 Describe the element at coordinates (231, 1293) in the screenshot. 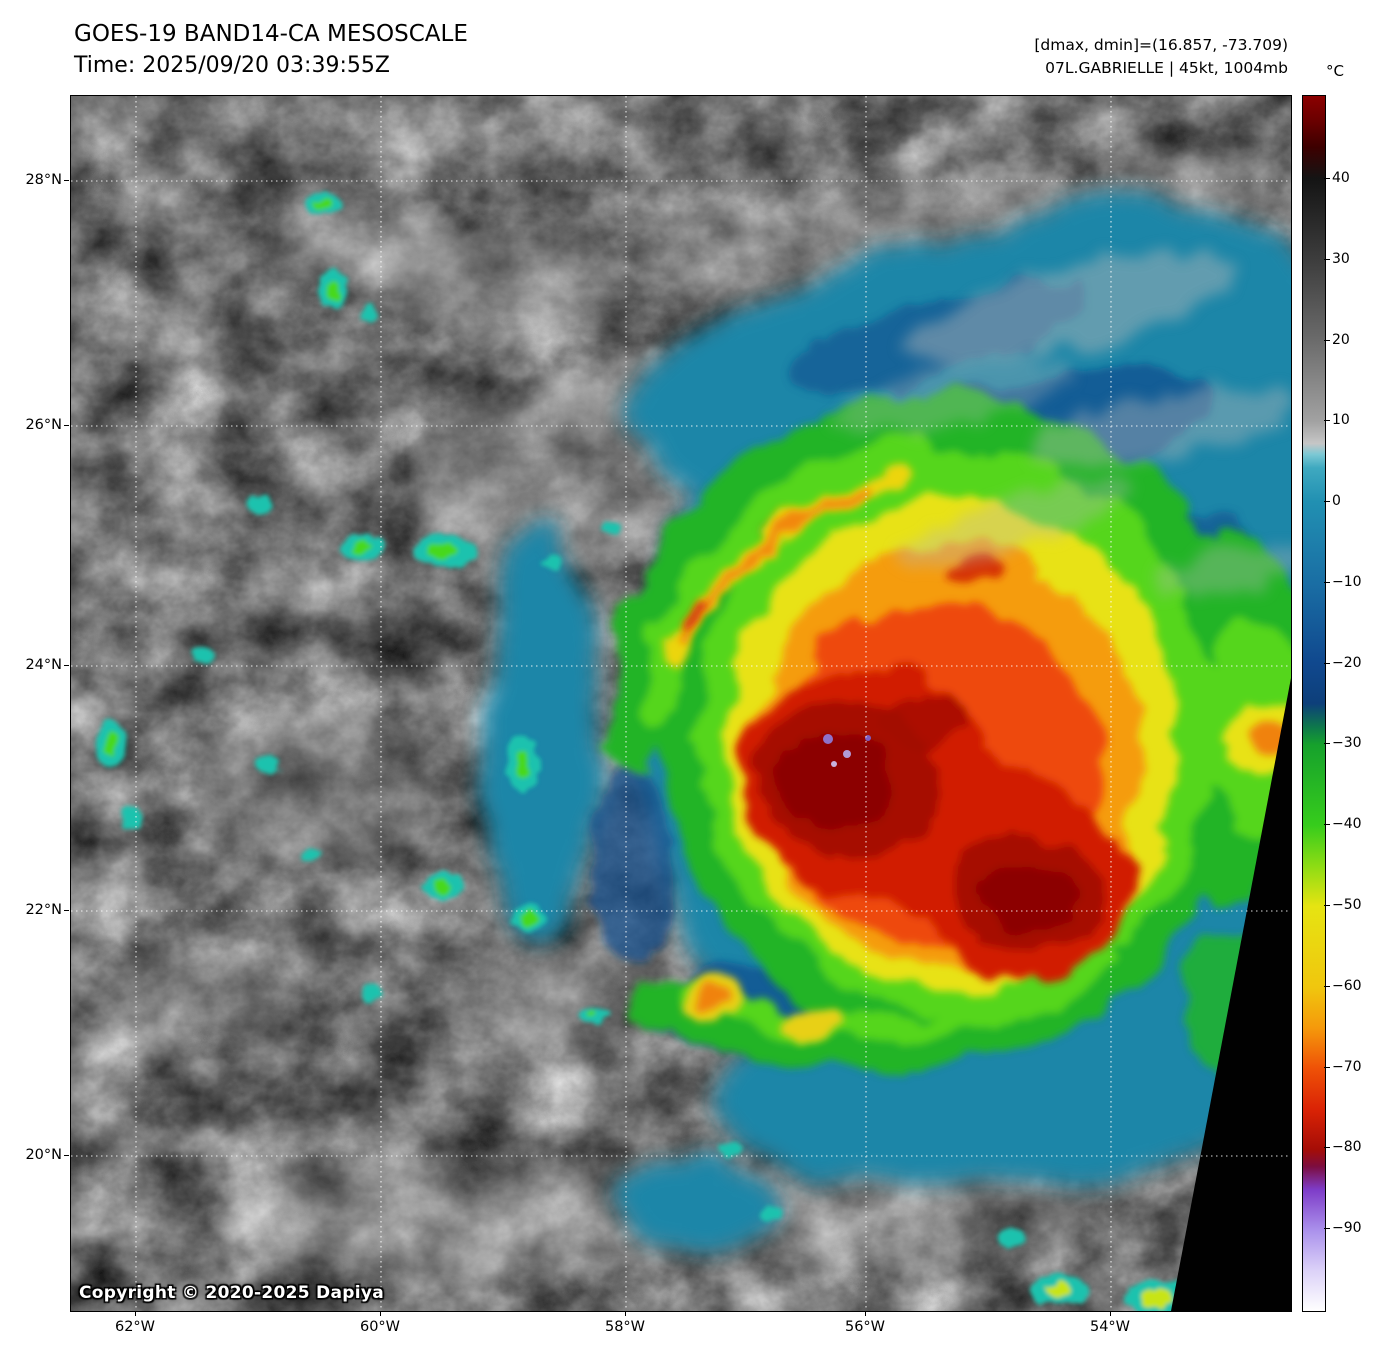

I see `copyright-watermark: Copyright © 2020-2025 Dapiya` at that location.